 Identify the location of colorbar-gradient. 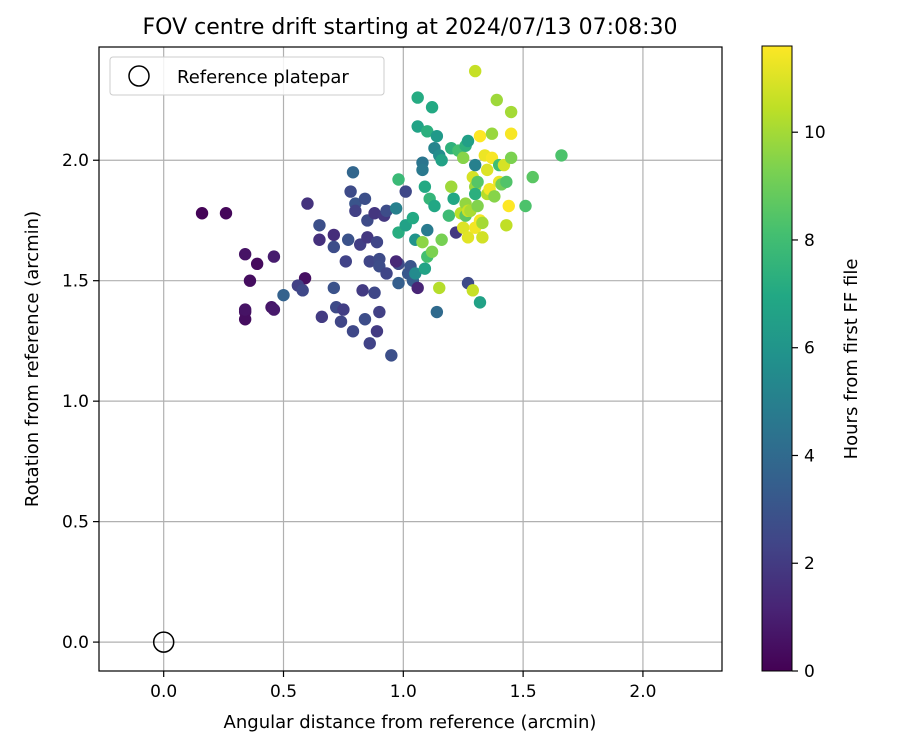
(777, 358).